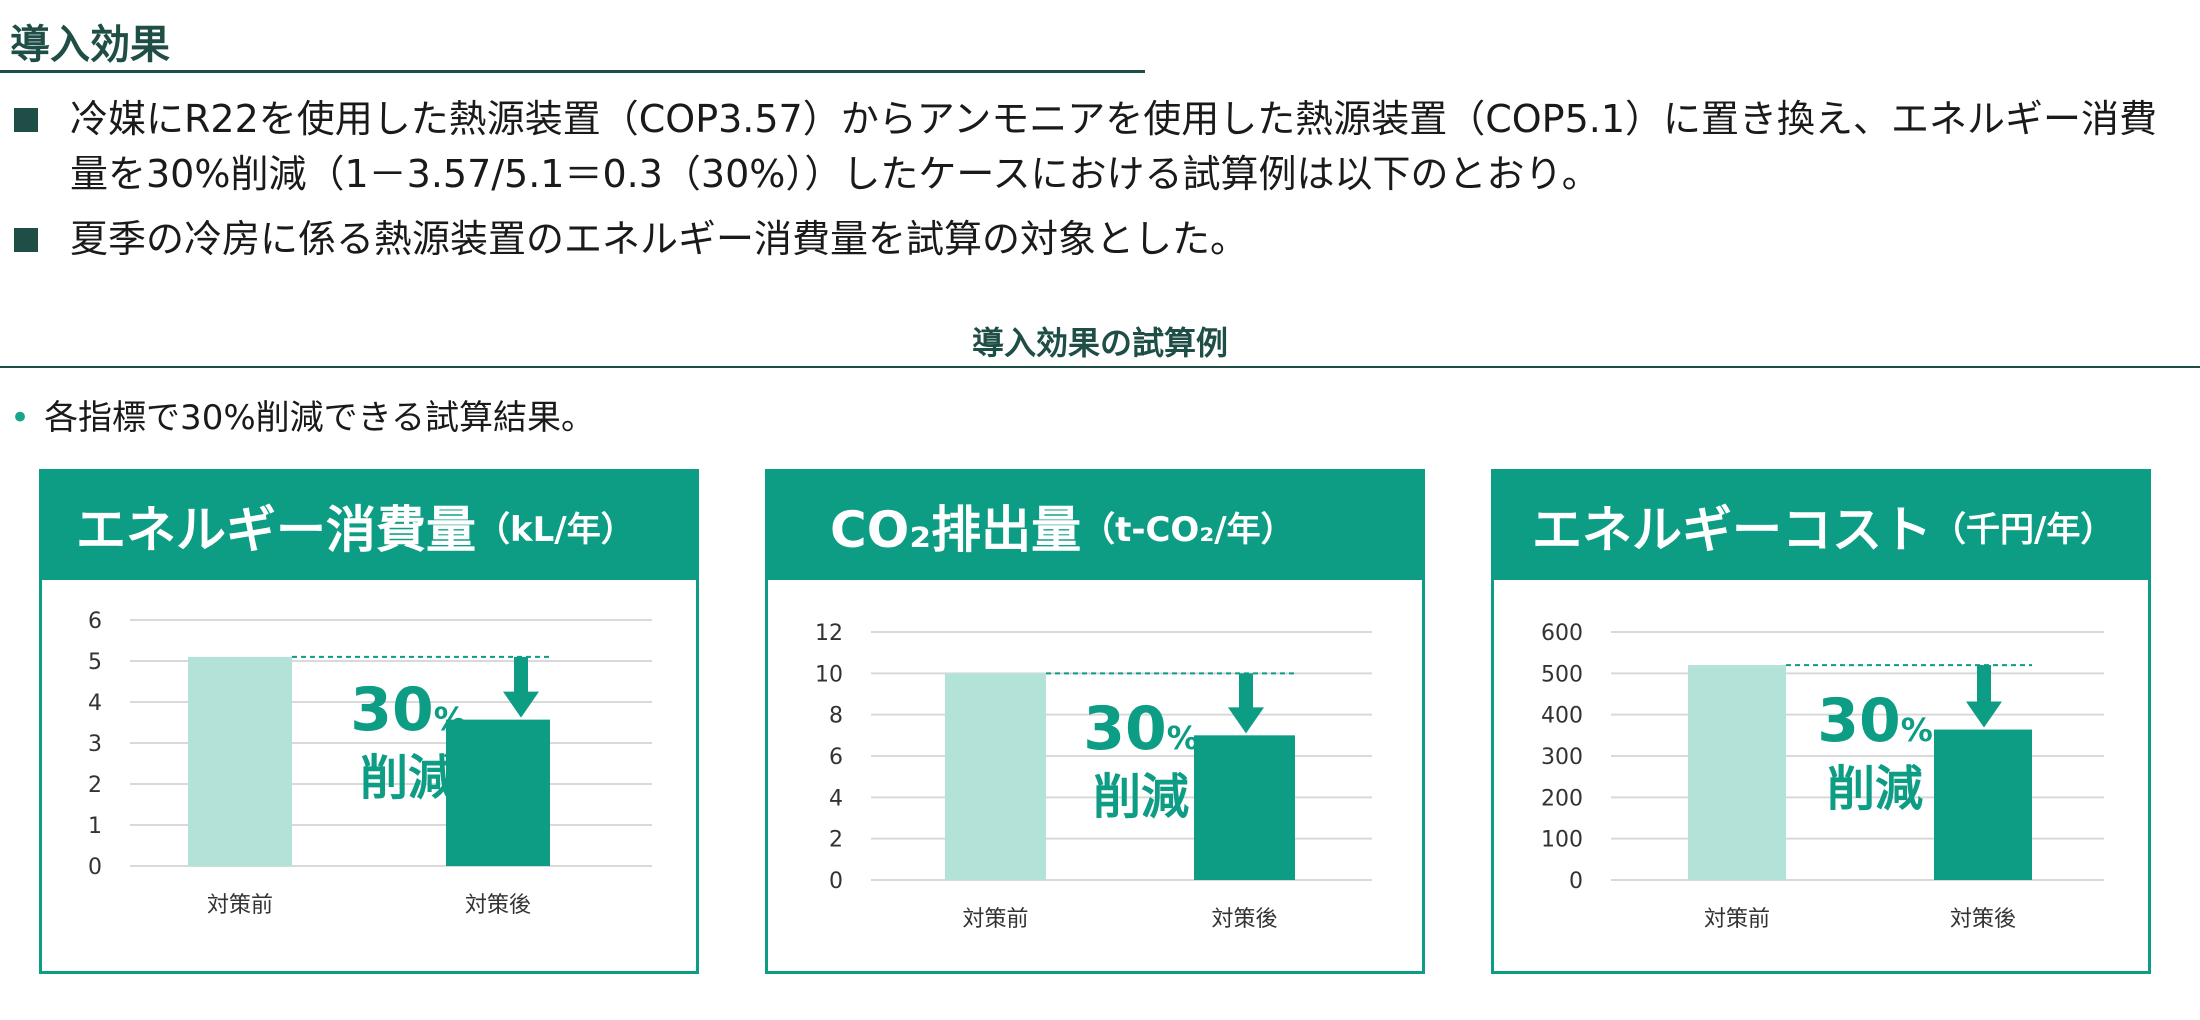 This screenshot has height=1020, width=2200. What do you see at coordinates (829, 674) in the screenshot?
I see `y-tick-label: 10` at bounding box center [829, 674].